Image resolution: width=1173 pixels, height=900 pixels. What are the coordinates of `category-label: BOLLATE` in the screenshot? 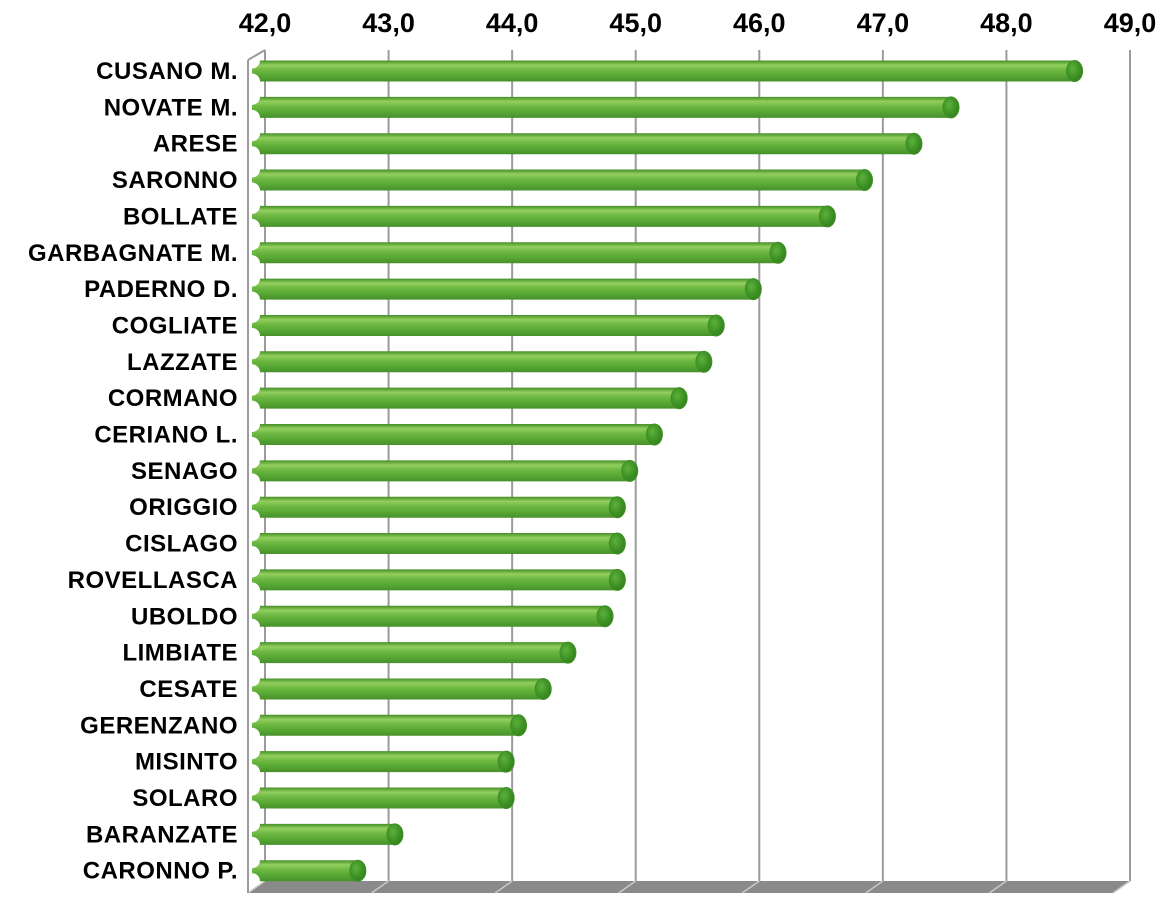 It's located at (180, 216).